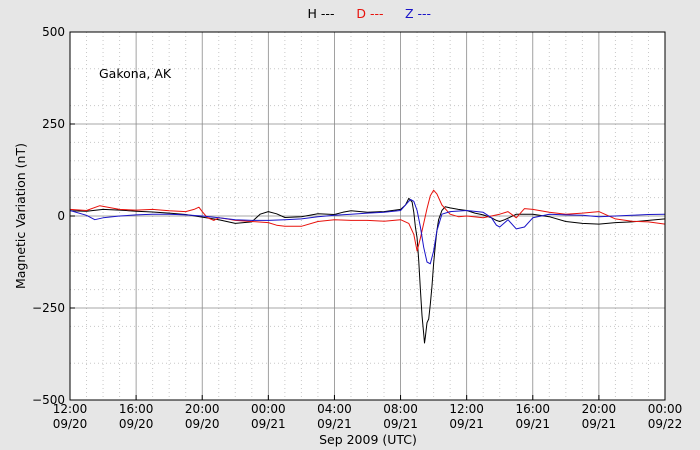 The height and width of the screenshot is (450, 700). I want to click on x-tick-date: 09/22, so click(665, 424).